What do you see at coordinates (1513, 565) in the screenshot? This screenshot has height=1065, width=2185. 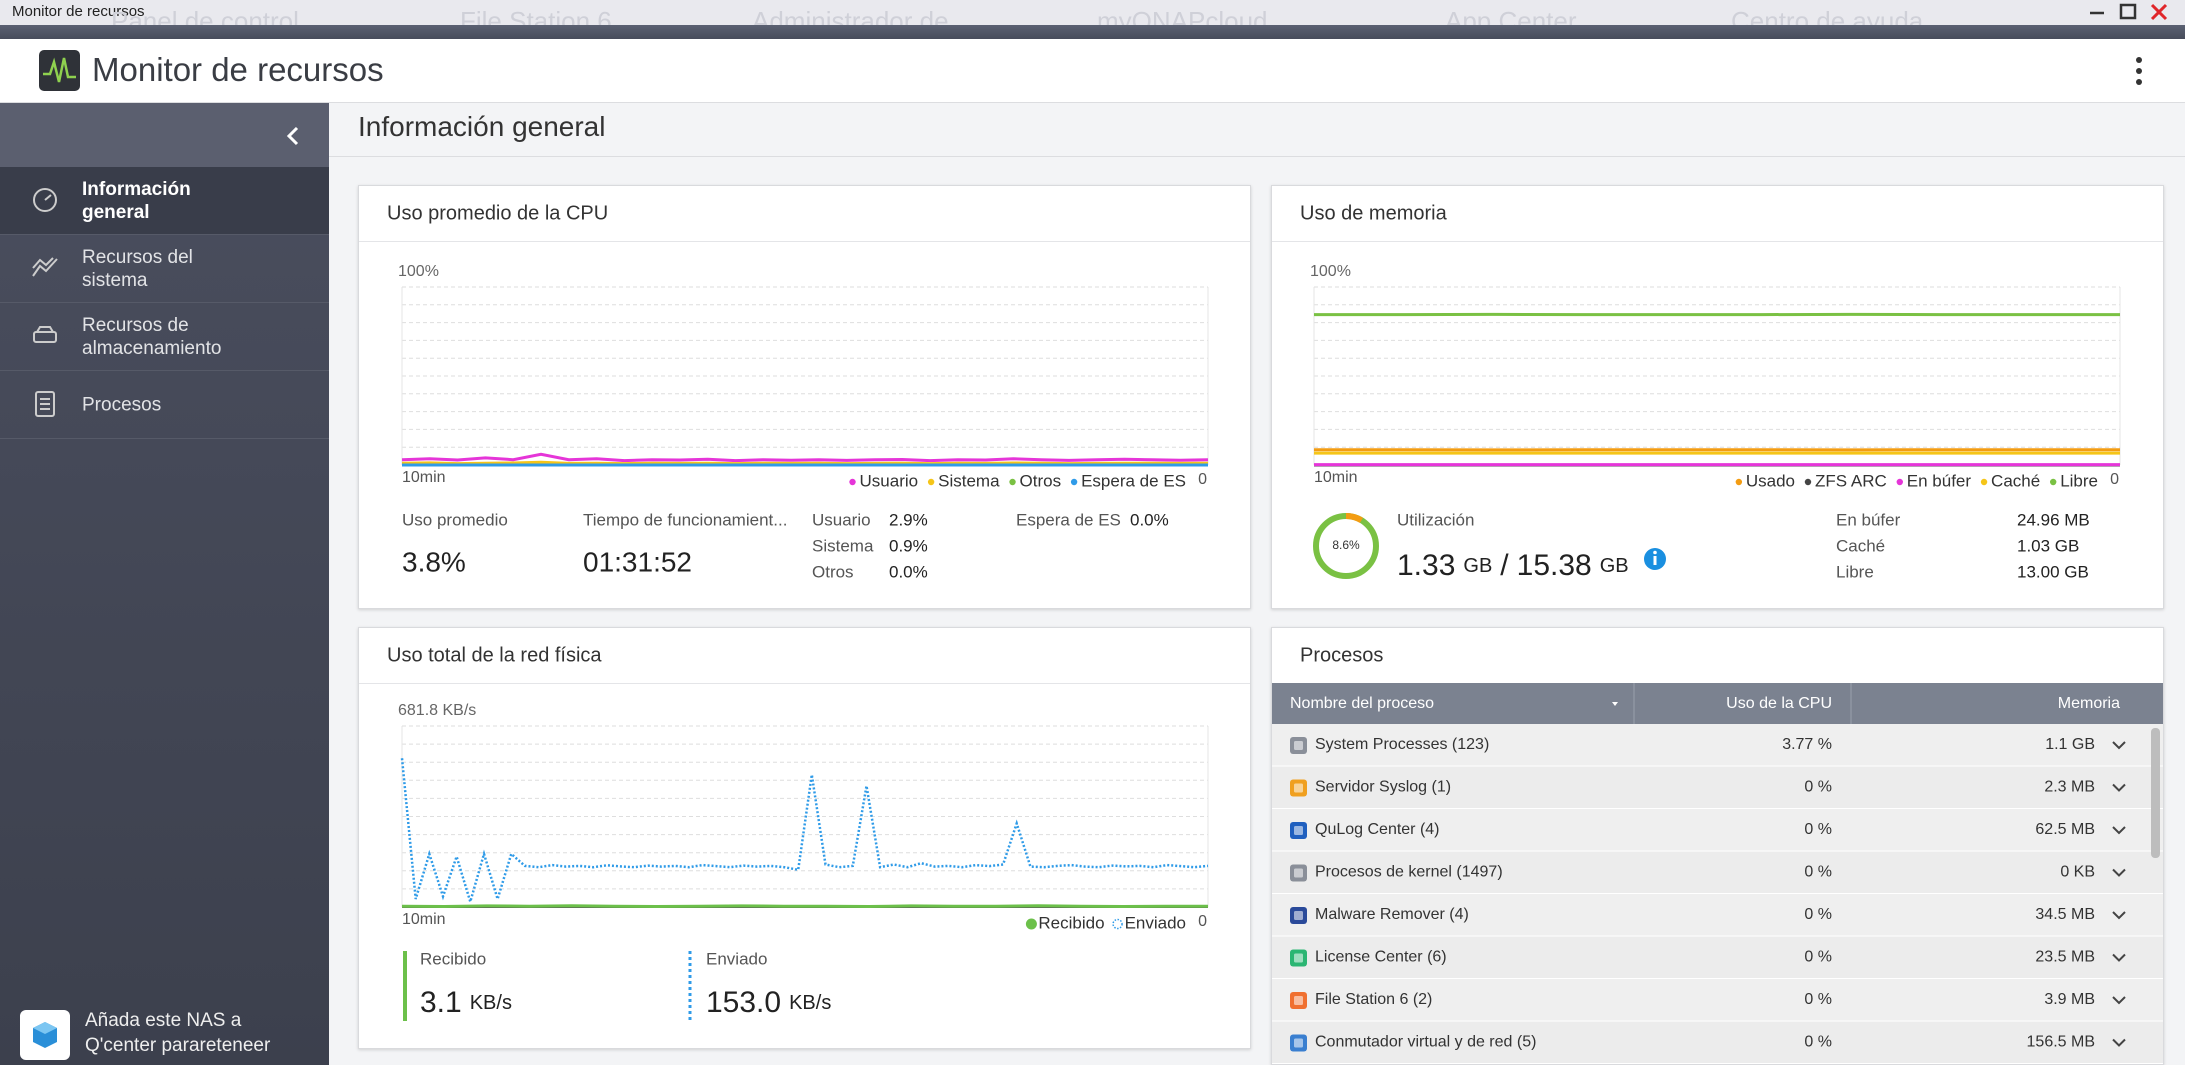 I see `memory-usage: 1.33 GB /15.38 GB` at bounding box center [1513, 565].